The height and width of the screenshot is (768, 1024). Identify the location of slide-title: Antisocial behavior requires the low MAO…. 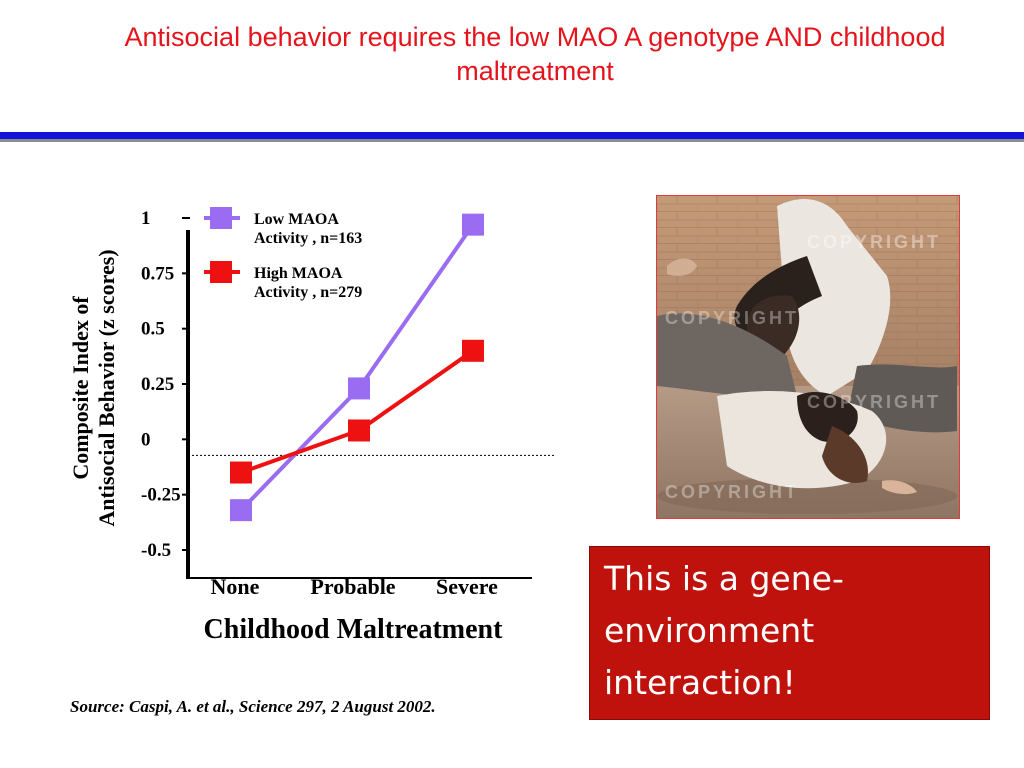
(535, 54).